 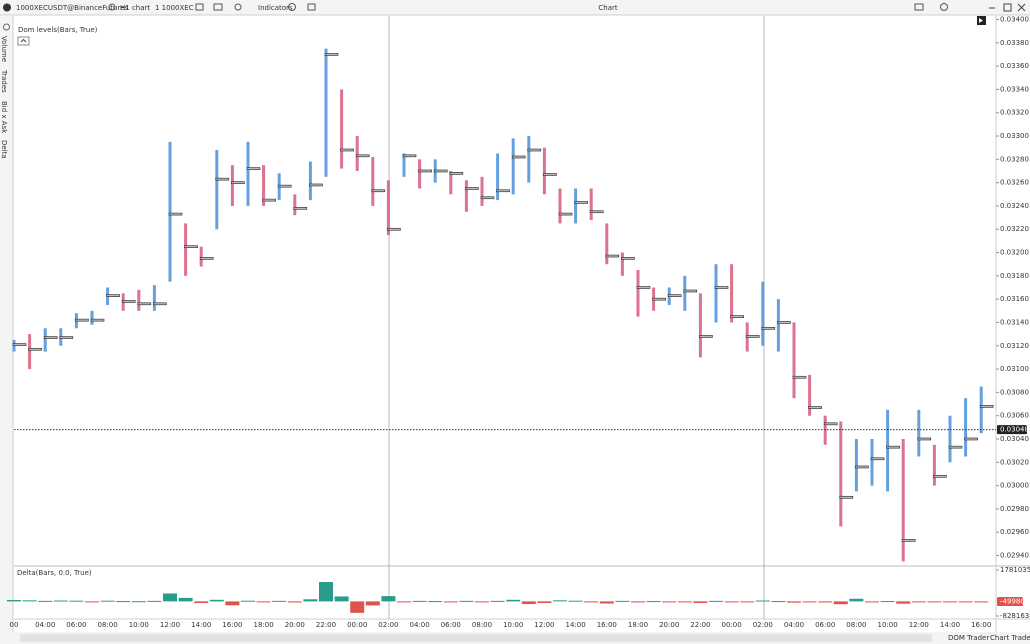 I want to click on side-settings-icon, so click(x=6, y=27).